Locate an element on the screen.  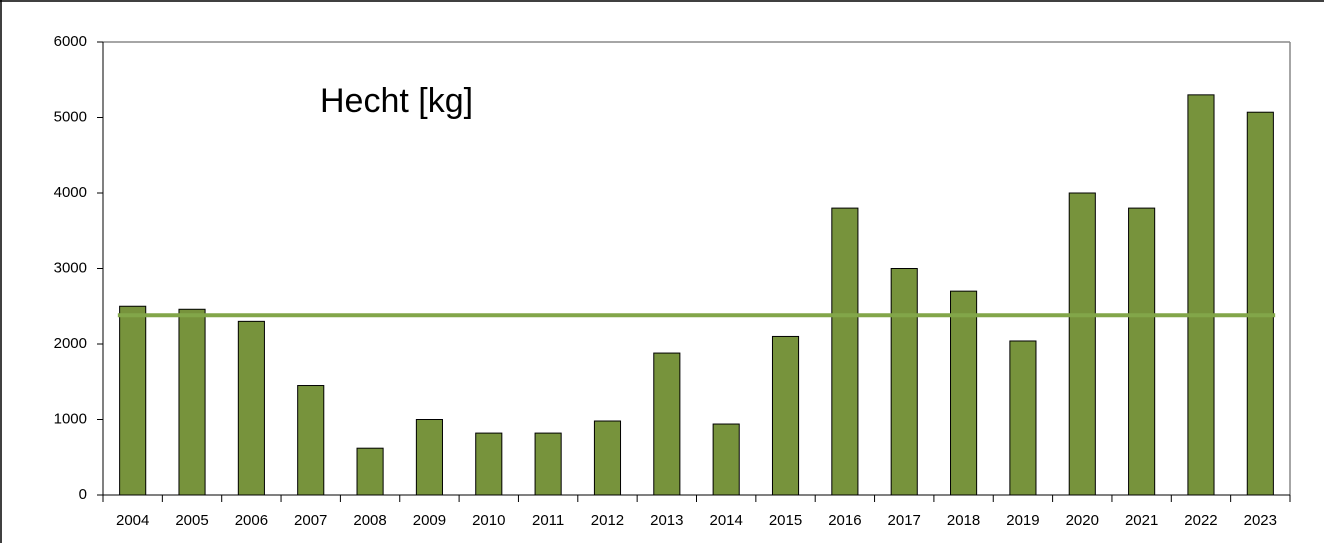
x-tick-label: 2008 is located at coordinates (369, 520).